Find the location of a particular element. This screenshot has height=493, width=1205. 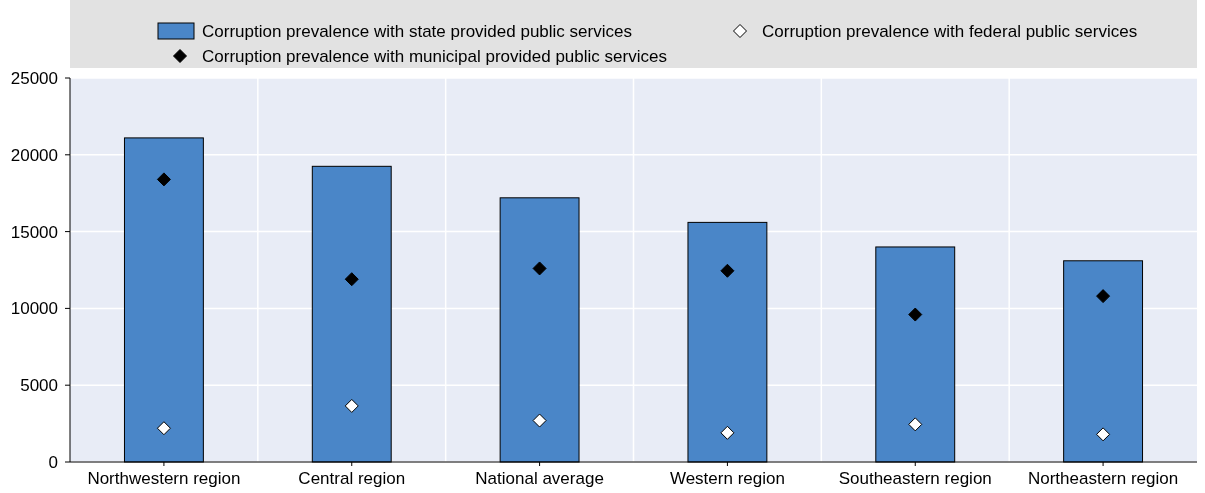

y-tick-label: 0 is located at coordinates (53, 462).